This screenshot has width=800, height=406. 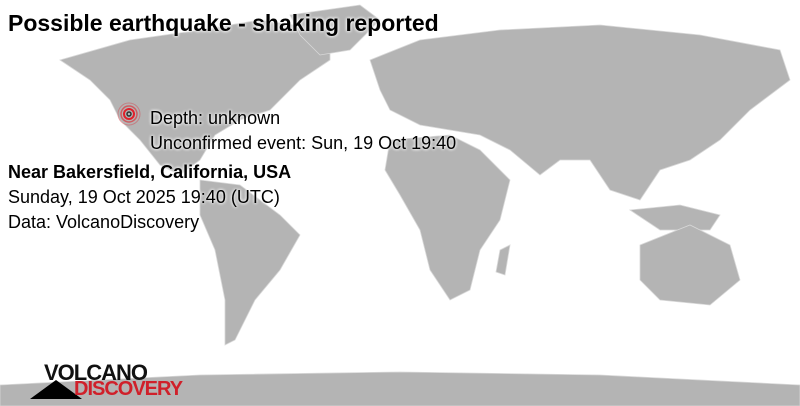 I want to click on datetime-label: Sunday, 19 Oct 2025 19:40 (UTC), so click(x=144, y=197).